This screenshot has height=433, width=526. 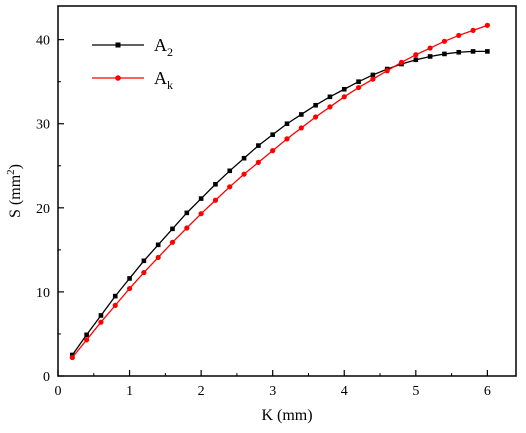 What do you see at coordinates (11, 172) in the screenshot?
I see `y-axis-label-sup: 2` at bounding box center [11, 172].